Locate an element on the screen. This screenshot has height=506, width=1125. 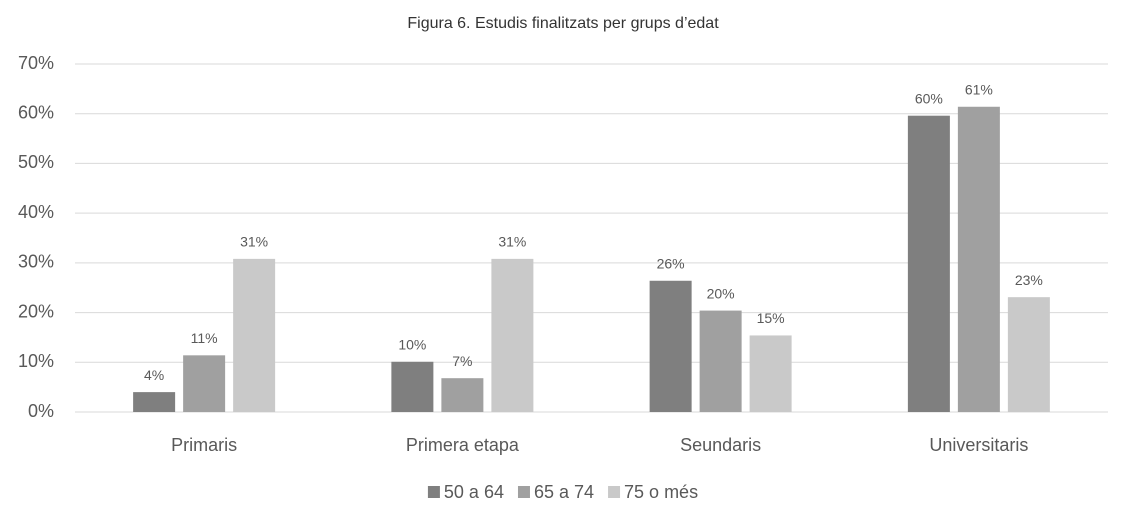
y-tick-label: 70% is located at coordinates (36, 63).